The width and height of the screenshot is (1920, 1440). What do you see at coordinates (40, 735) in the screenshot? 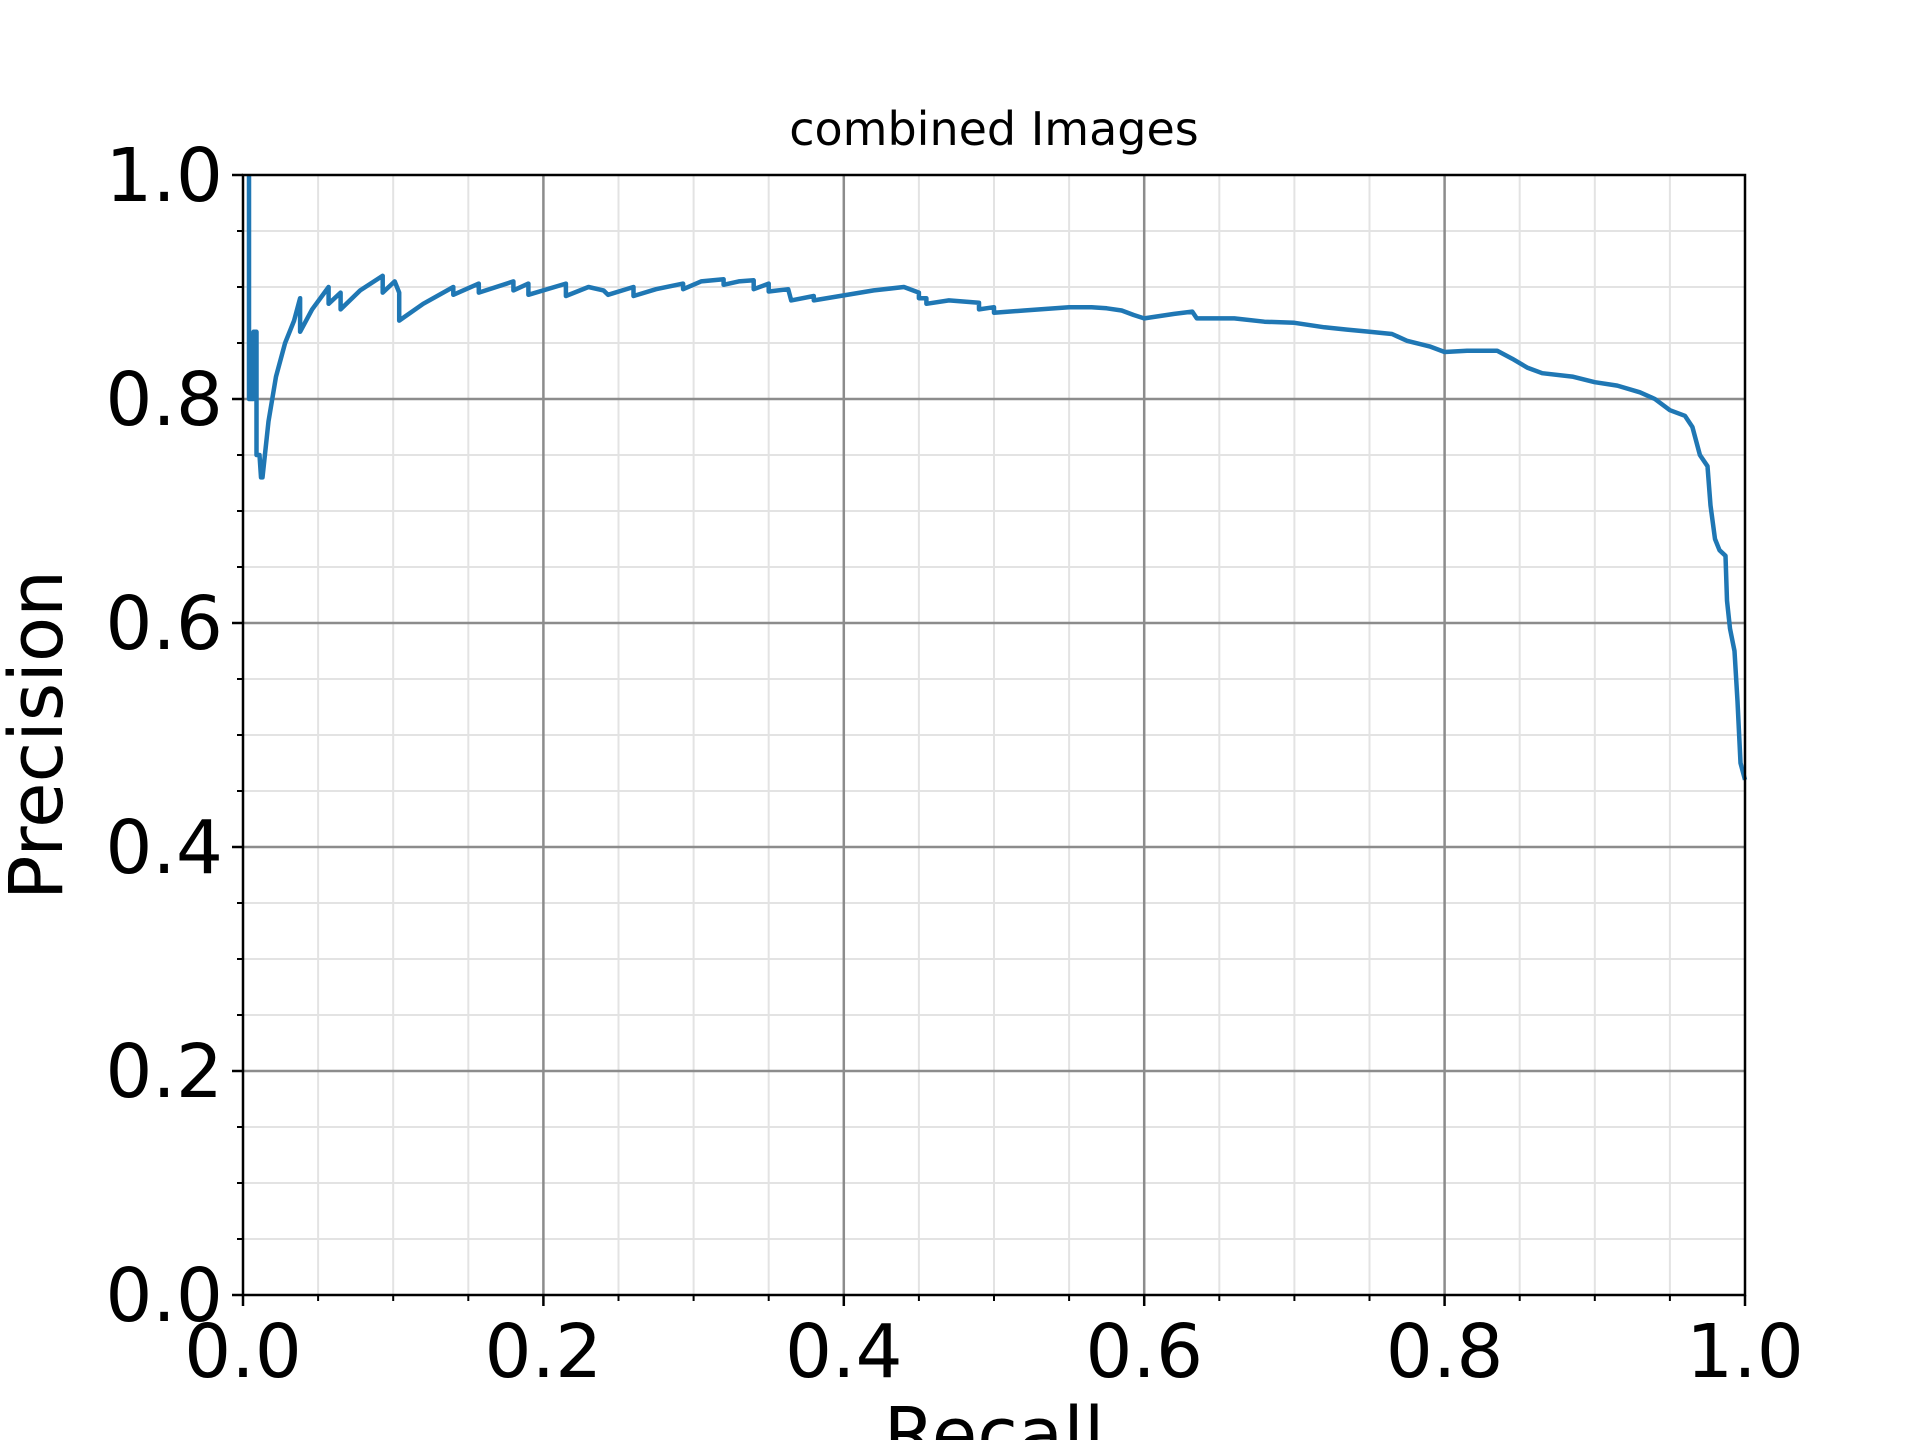
I see `y-axis-label: Precision` at bounding box center [40, 735].